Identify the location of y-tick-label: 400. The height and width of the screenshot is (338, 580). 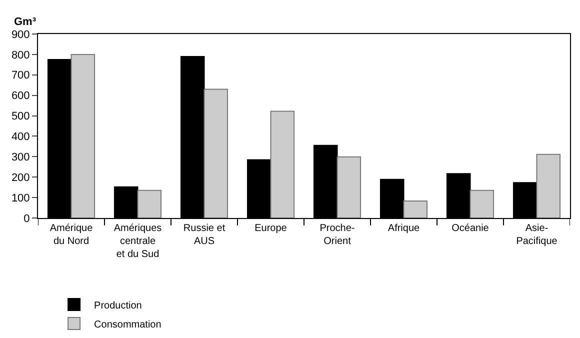
(20, 137).